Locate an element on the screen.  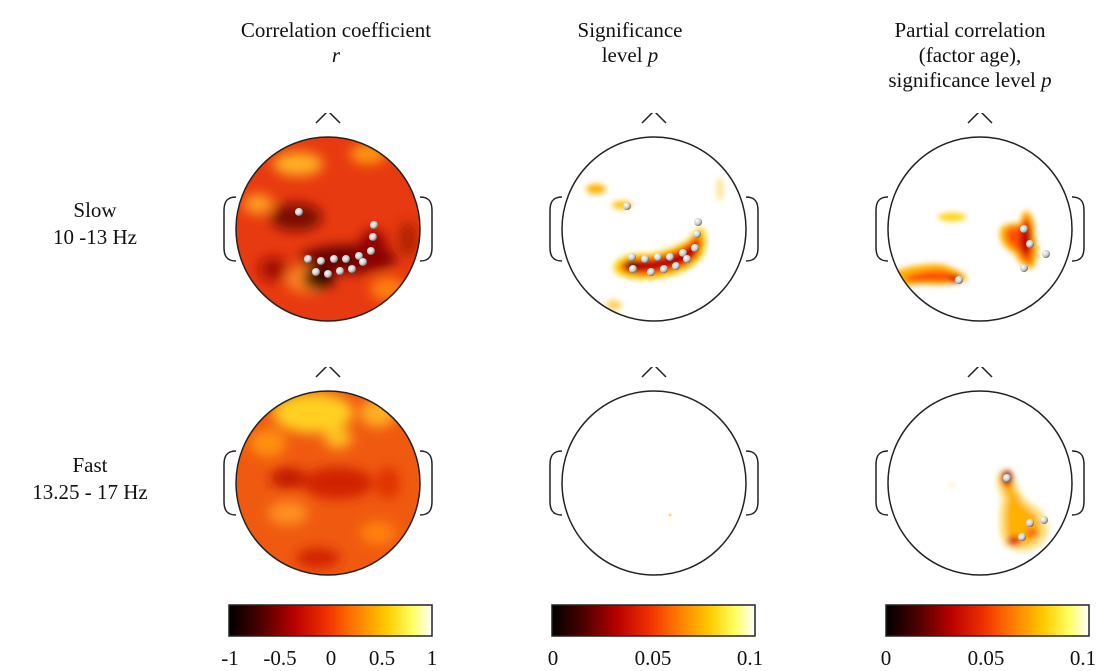
colorbar-significance is located at coordinates (653, 620).